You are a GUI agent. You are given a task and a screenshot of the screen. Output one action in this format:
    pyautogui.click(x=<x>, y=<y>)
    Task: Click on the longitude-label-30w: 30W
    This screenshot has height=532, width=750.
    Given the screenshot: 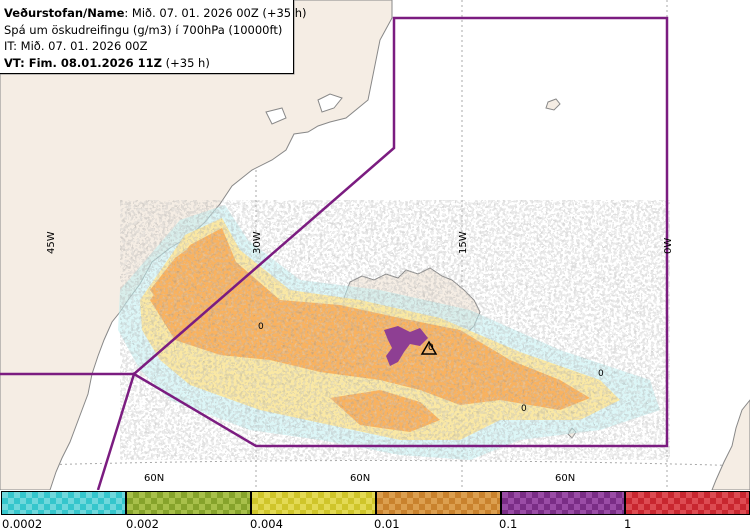 What is the action you would take?
    pyautogui.click(x=257, y=242)
    